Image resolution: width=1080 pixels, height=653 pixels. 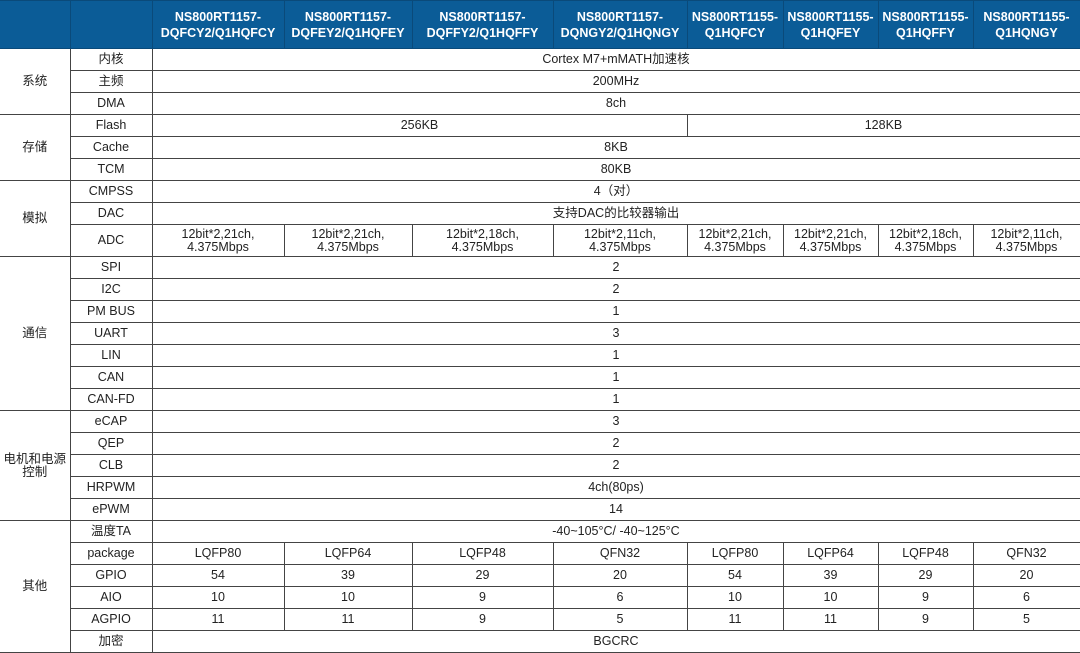 What do you see at coordinates (111, 240) in the screenshot?
I see `row-label: ADC` at bounding box center [111, 240].